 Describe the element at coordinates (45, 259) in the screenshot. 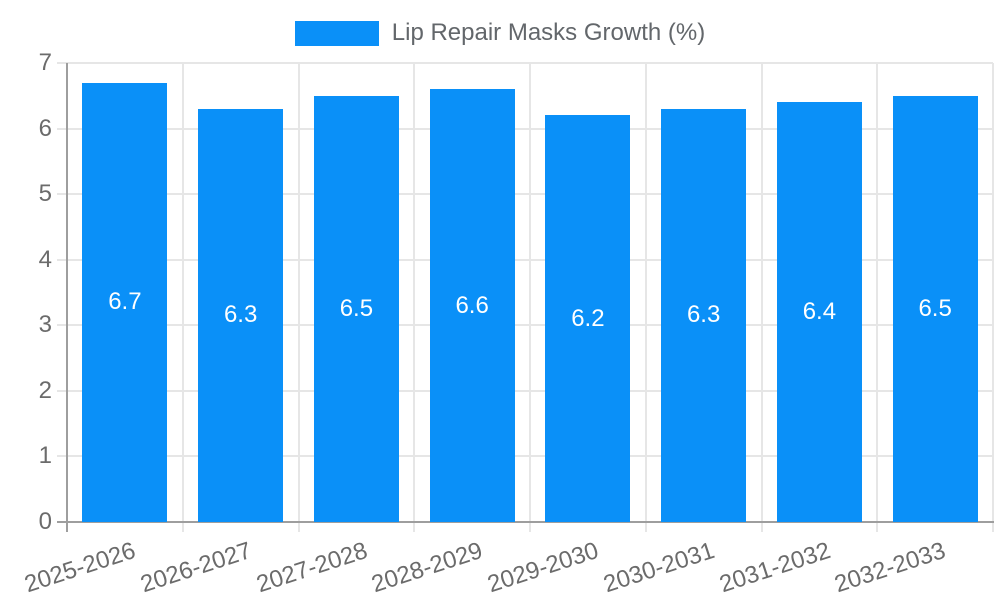

I see `y-axis-tick-label: 4` at that location.